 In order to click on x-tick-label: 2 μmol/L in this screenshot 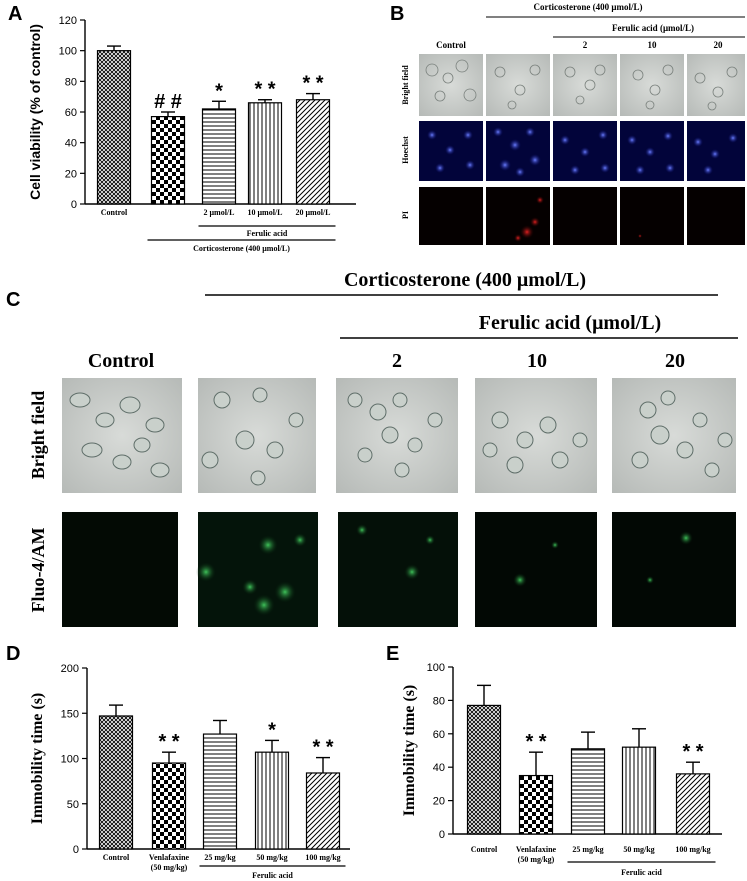, I will do `click(219, 212)`.